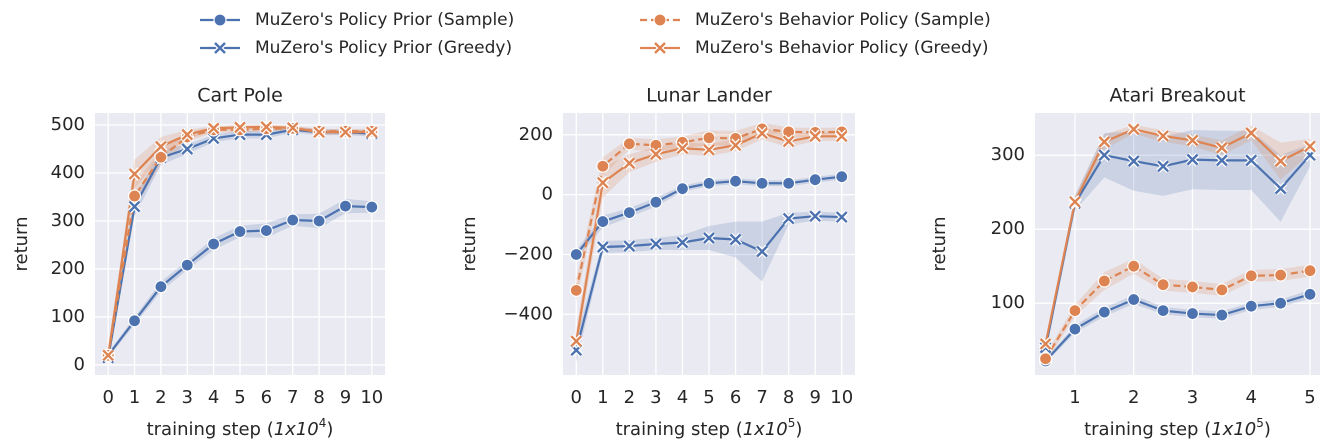 The width and height of the screenshot is (1331, 447). I want to click on chart-title: Atari Breakout, so click(1177, 96).